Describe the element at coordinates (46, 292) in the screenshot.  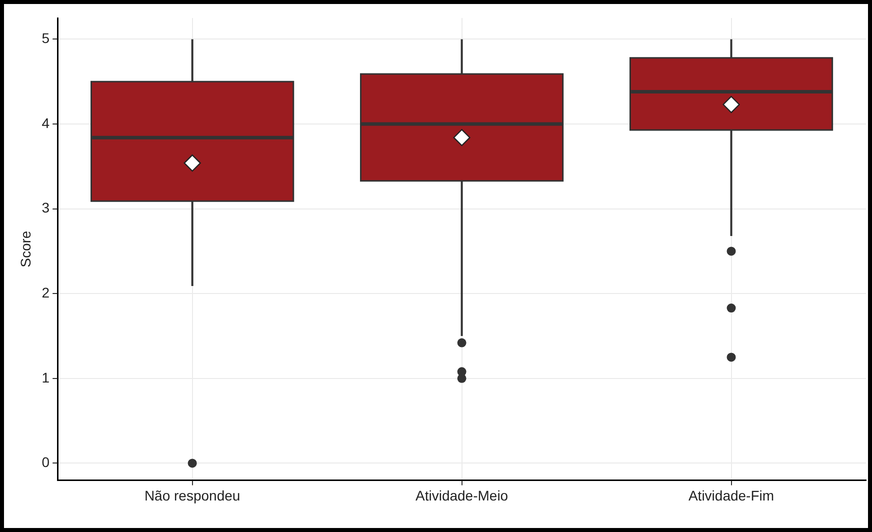
I see `y-tick-label: 2` at that location.